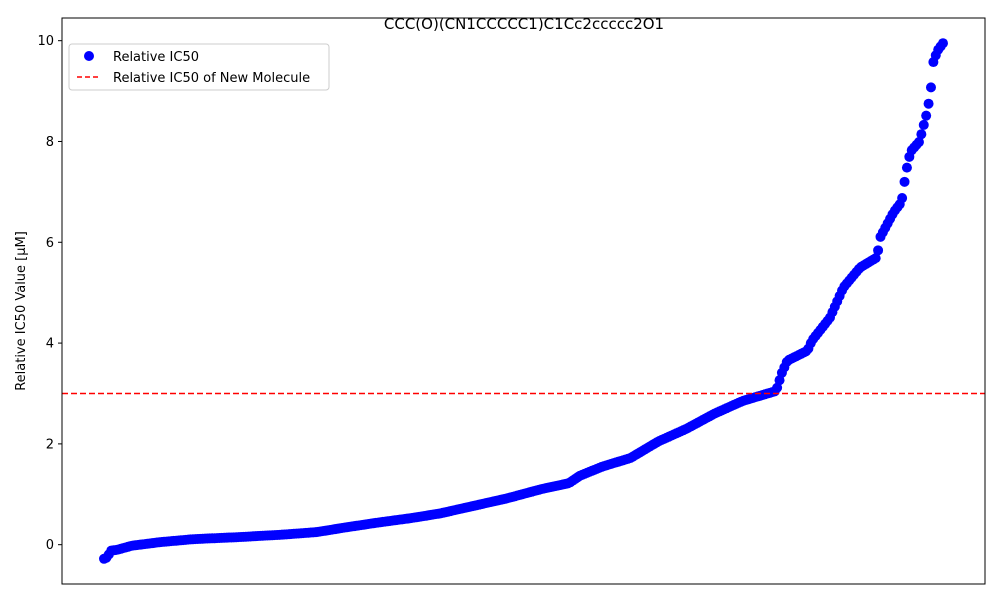  Describe the element at coordinates (50, 344) in the screenshot. I see `y-tick-label: 4` at that location.